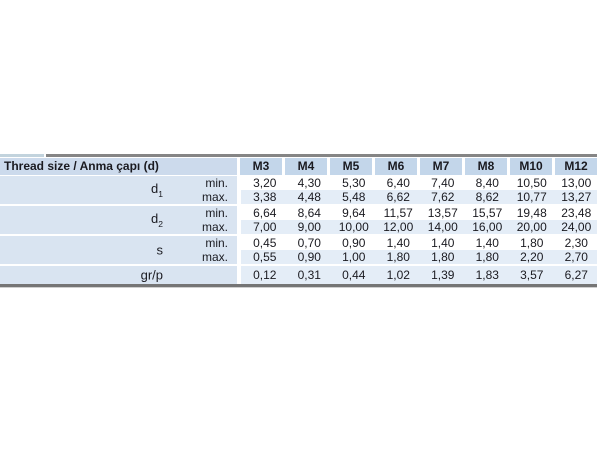 The width and height of the screenshot is (600, 450). I want to click on value-cell: 4,48, so click(309, 197).